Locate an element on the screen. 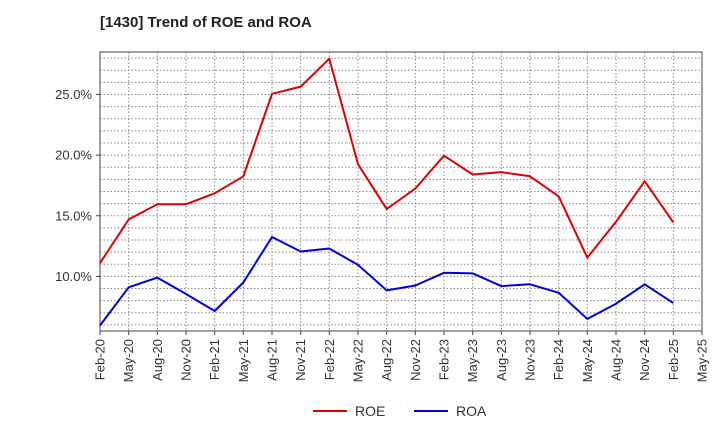  x-tick-label: May-23 is located at coordinates (472, 360).